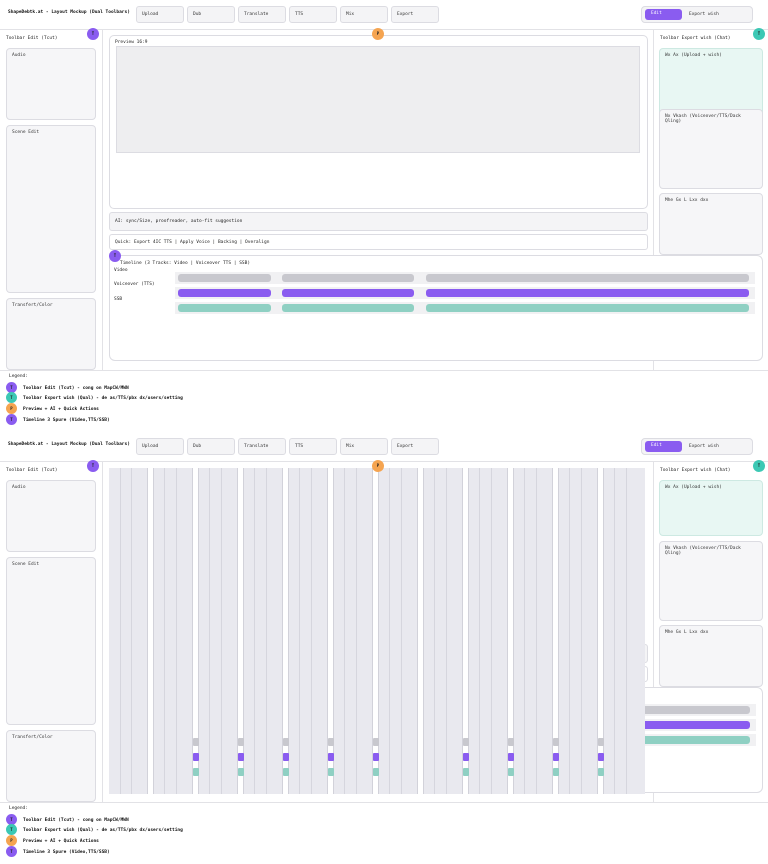 The width and height of the screenshot is (768, 864). Describe the element at coordinates (687, 200) in the screenshot. I see `misc-panel-label: Mhe Gx L Lxx dxx` at that location.